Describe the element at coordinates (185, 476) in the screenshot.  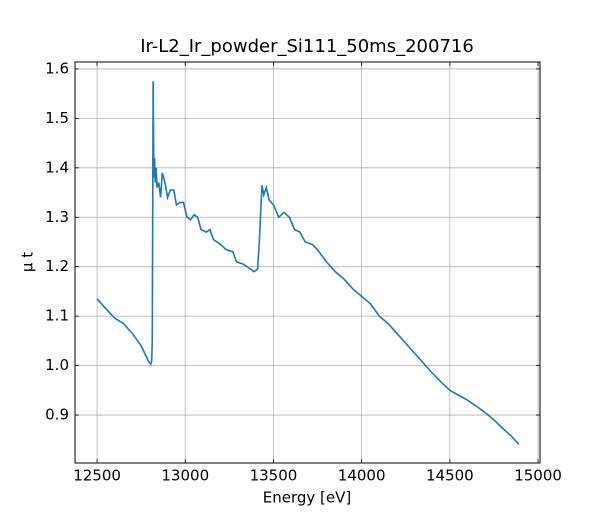
I see `x-tick-label: 13000` at that location.